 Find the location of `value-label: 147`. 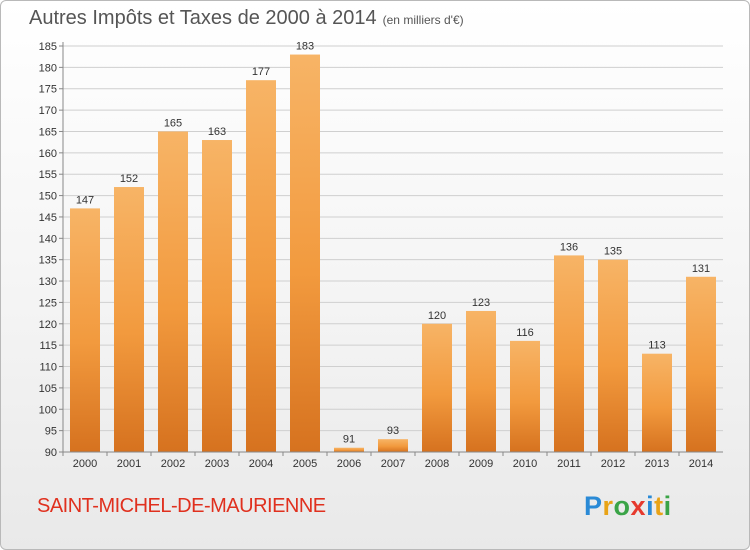

value-label: 147 is located at coordinates (85, 200).